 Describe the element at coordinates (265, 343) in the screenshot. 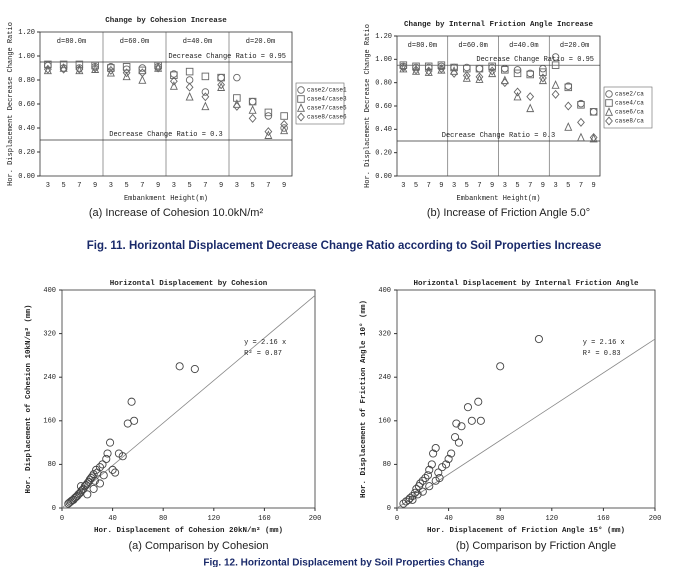

I see `annotation: y = 2.16 x` at that location.